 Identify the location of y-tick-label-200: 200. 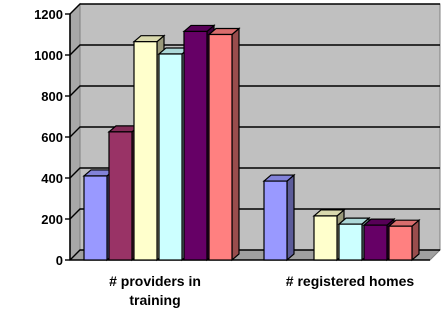
(52, 219).